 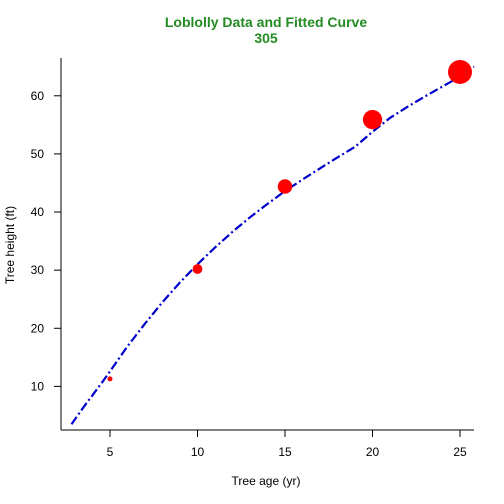 I want to click on x-tick-label: 5, so click(x=110, y=452).